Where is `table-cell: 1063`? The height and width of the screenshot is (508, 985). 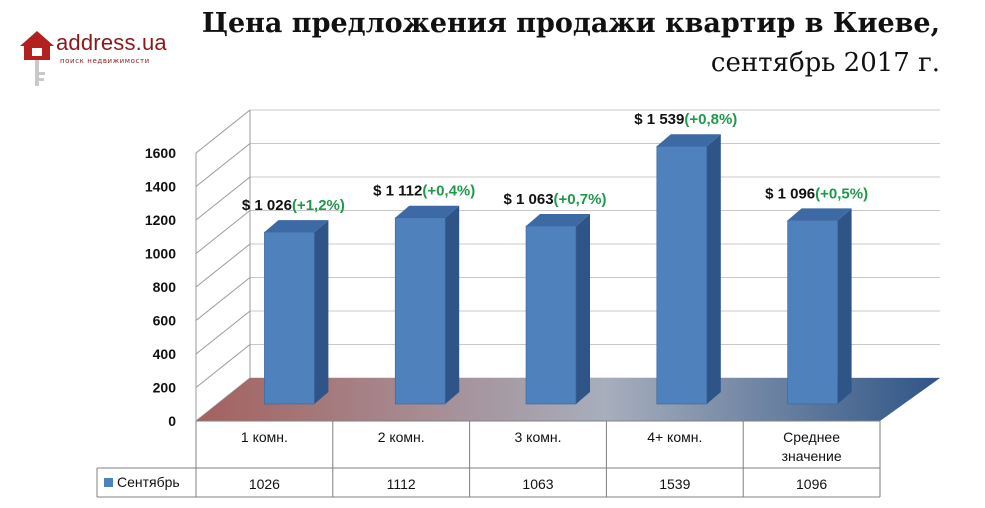
table-cell: 1063 is located at coordinates (537, 484).